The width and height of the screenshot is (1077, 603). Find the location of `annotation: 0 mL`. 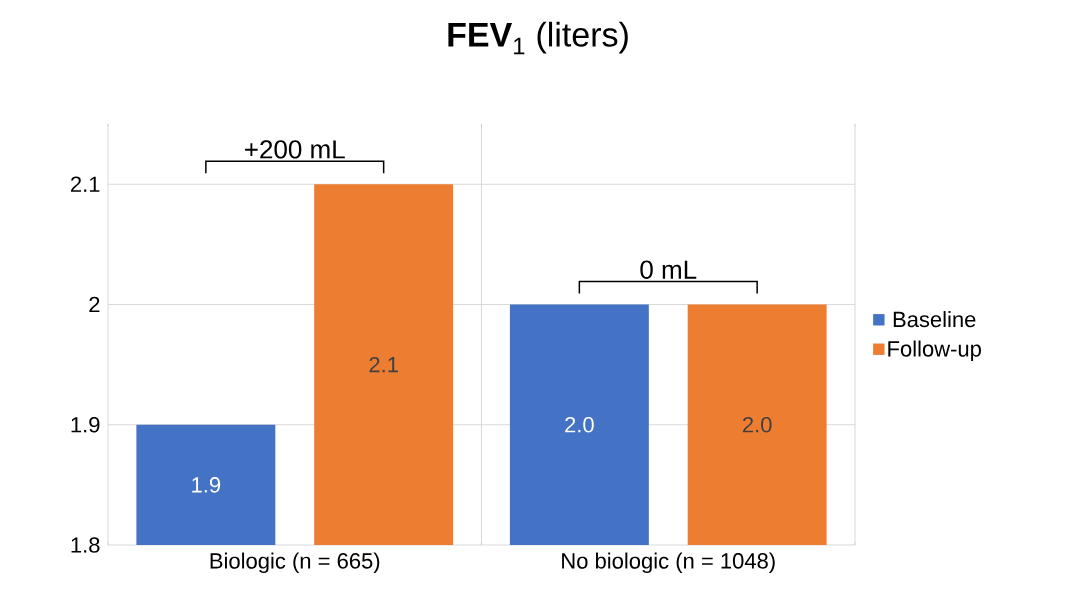

annotation: 0 mL is located at coordinates (668, 269).